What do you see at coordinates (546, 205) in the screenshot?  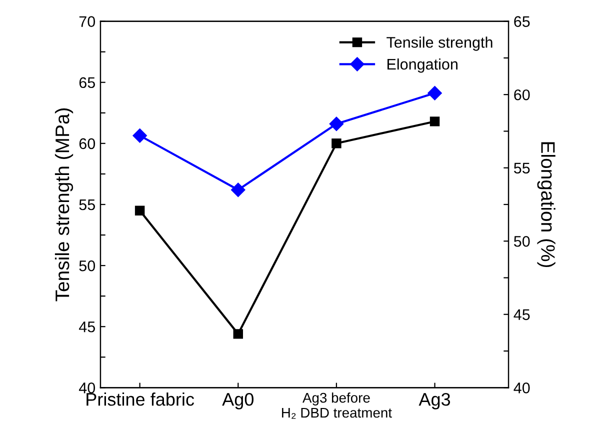 I see `y2-axis-title: Elongation (%)` at bounding box center [546, 205].